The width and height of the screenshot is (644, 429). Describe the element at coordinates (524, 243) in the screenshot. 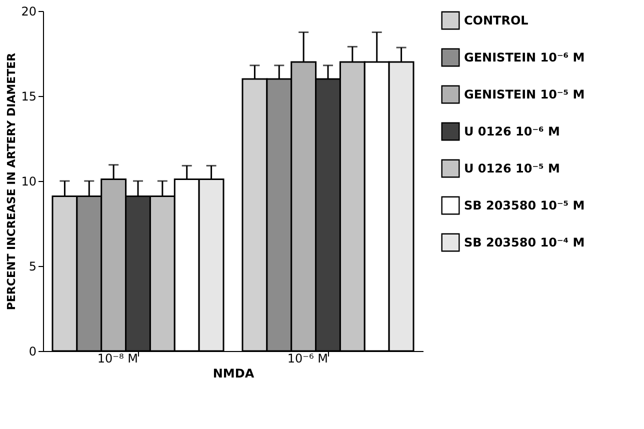

I see `legend-label: SB 203580 10⁻⁴ M` at that location.